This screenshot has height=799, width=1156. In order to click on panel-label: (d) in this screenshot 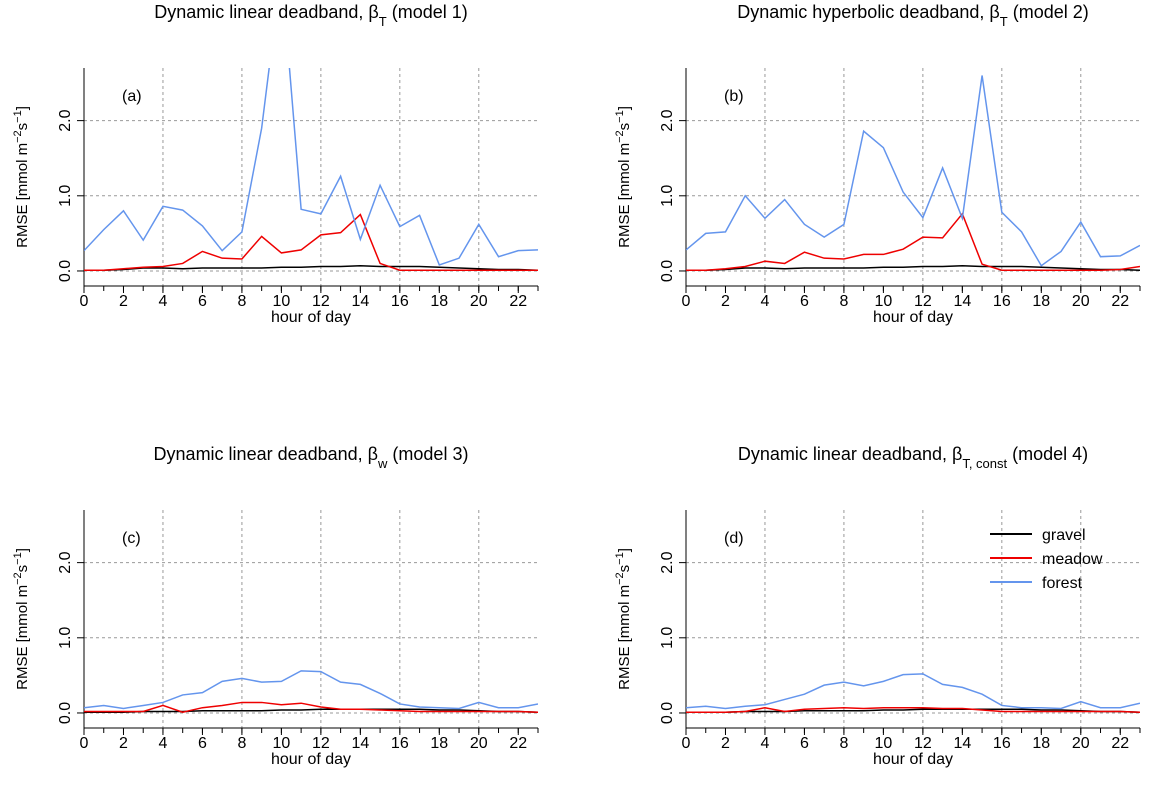, I will do `click(734, 538)`.